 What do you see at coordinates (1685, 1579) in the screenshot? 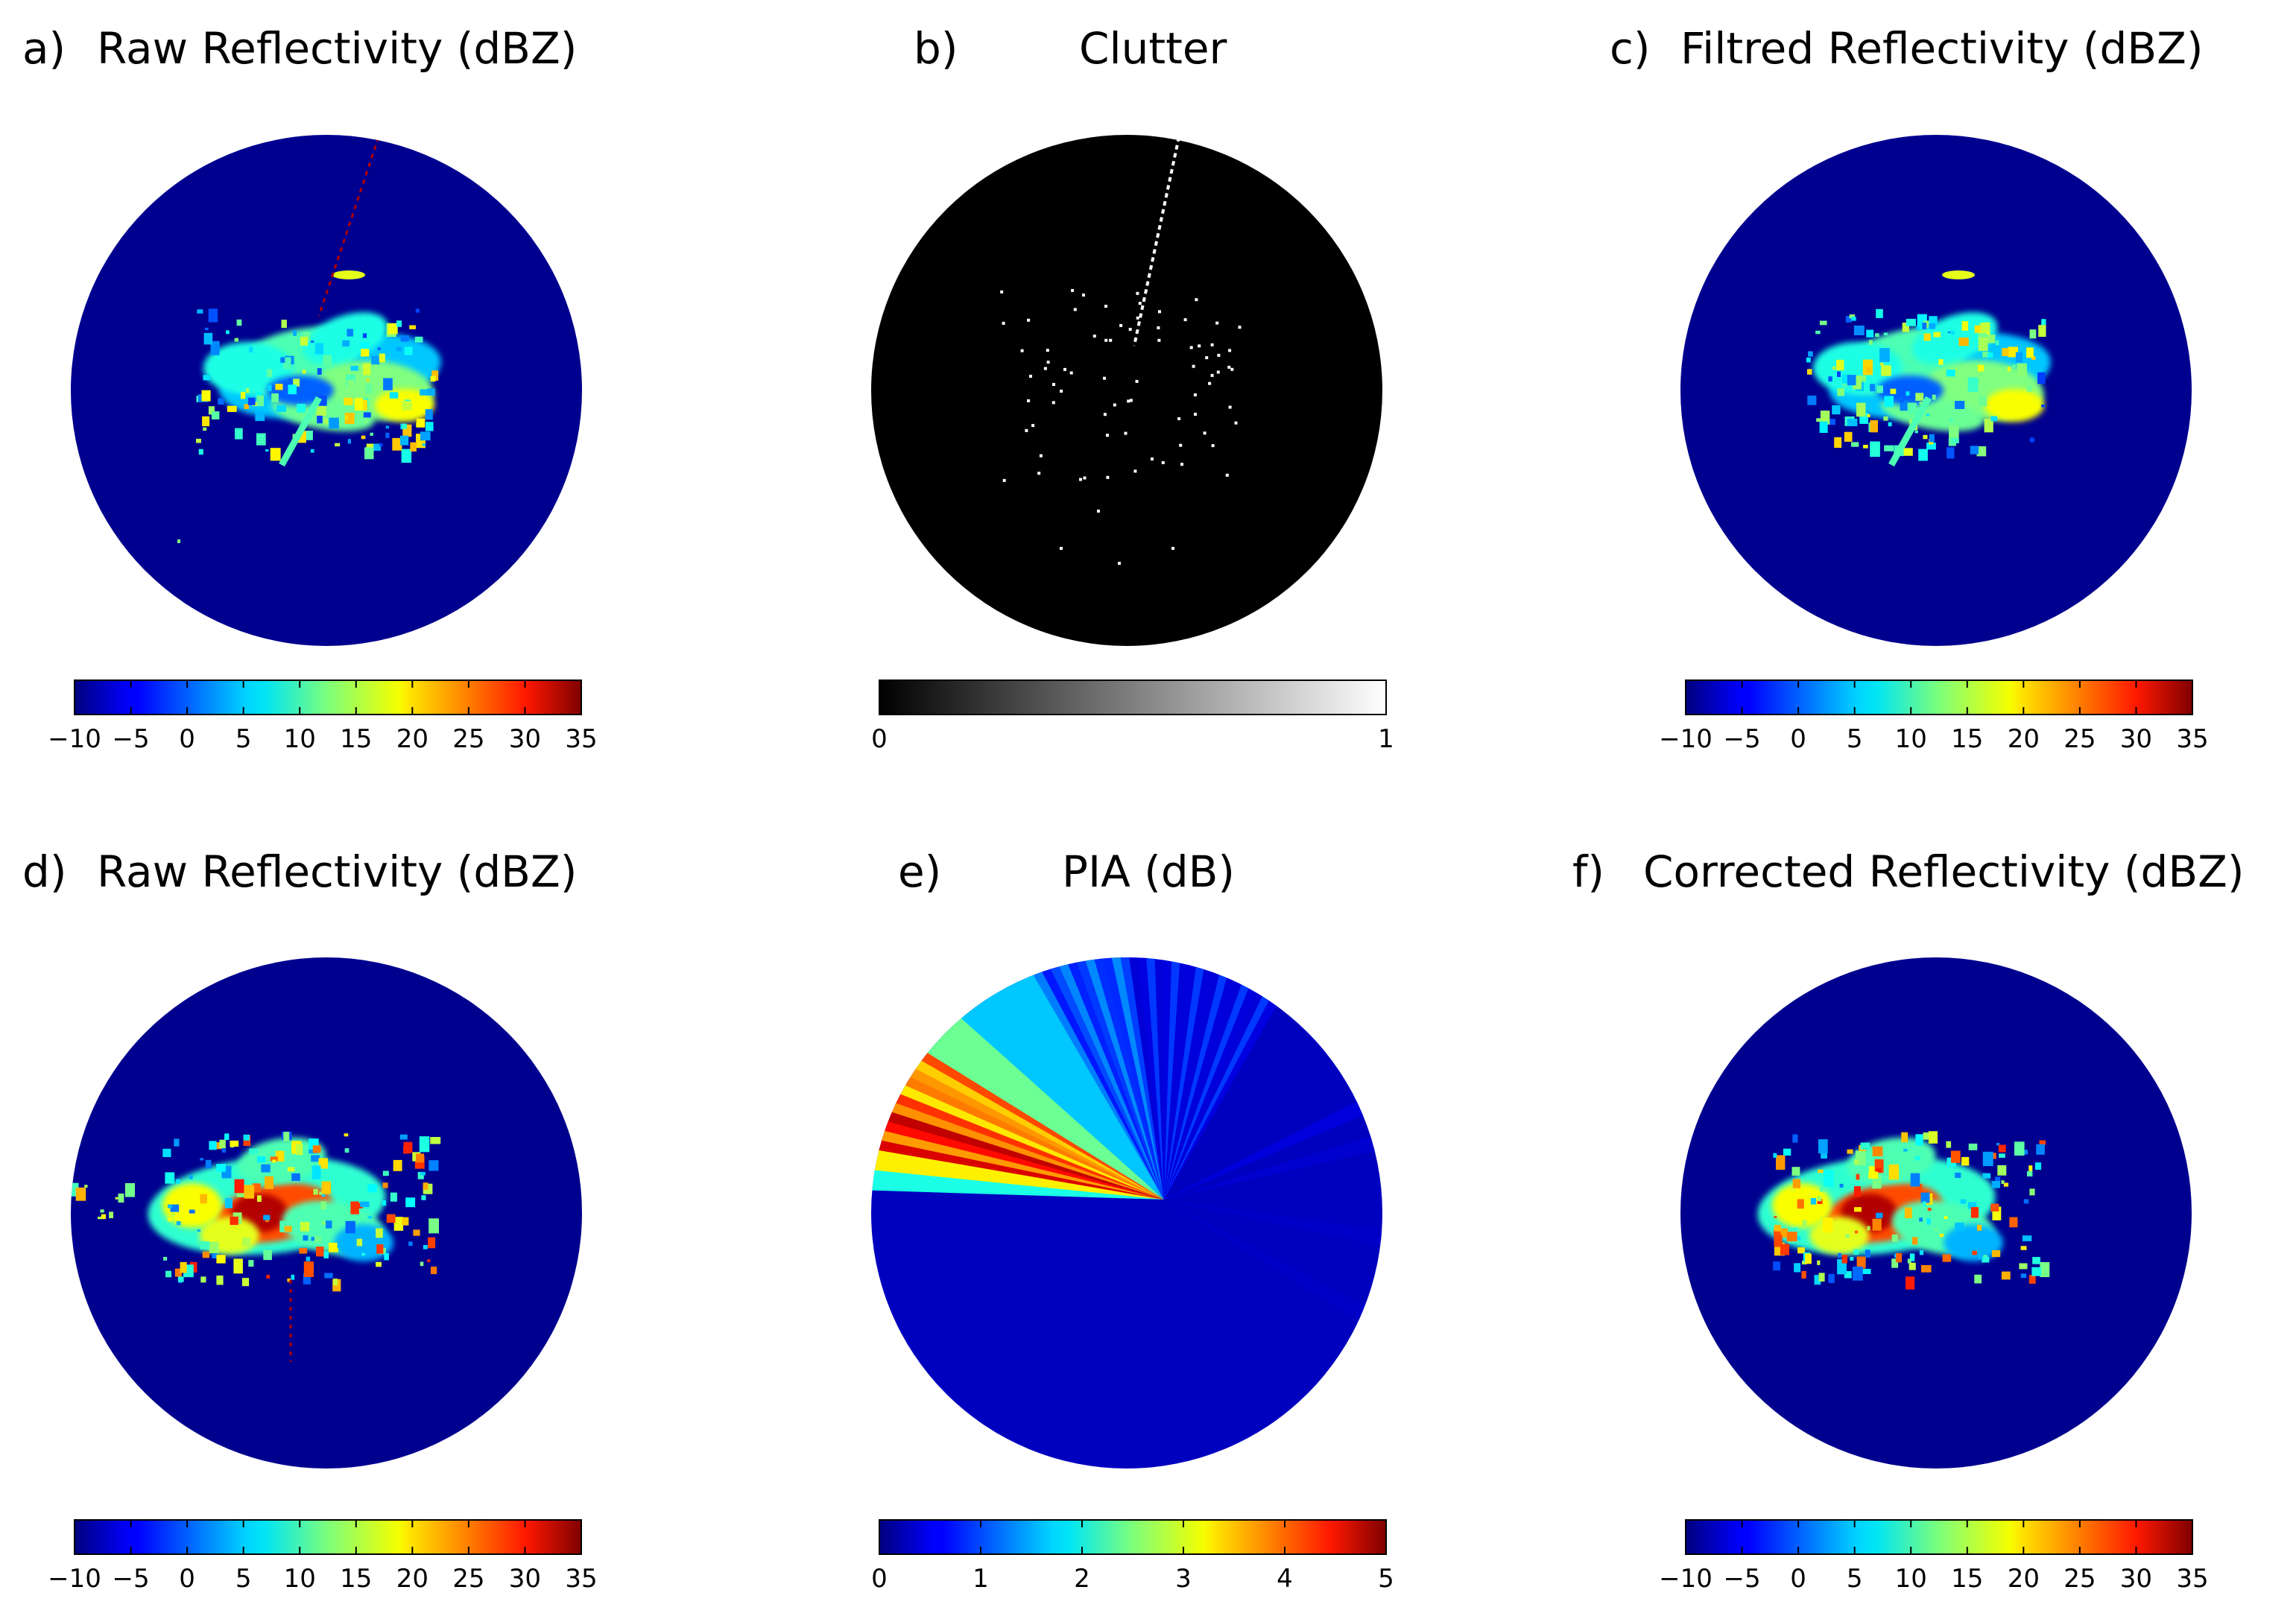
I see `colorbar-tick-label: −10` at bounding box center [1685, 1579].